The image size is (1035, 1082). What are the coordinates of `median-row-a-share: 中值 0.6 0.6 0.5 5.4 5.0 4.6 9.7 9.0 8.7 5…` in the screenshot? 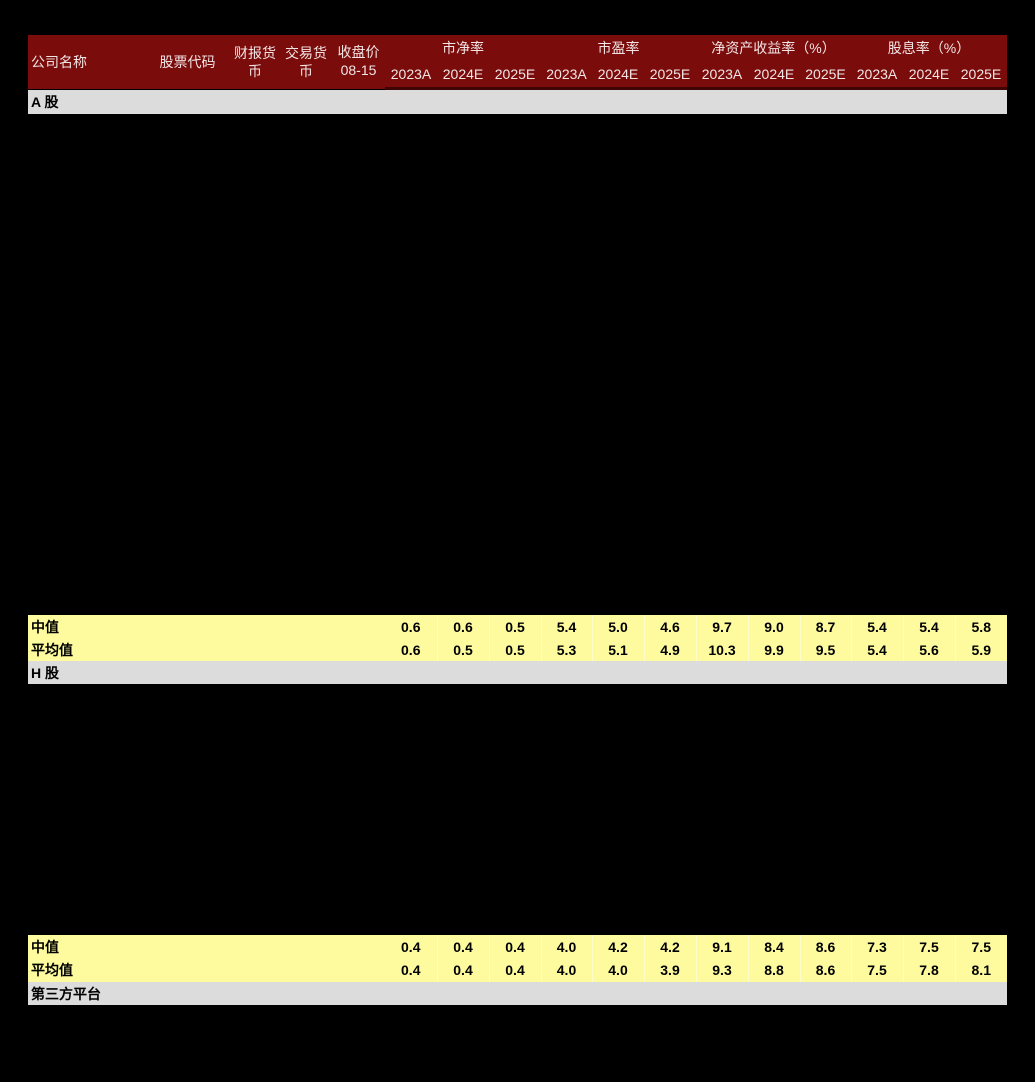 It's located at (517, 626).